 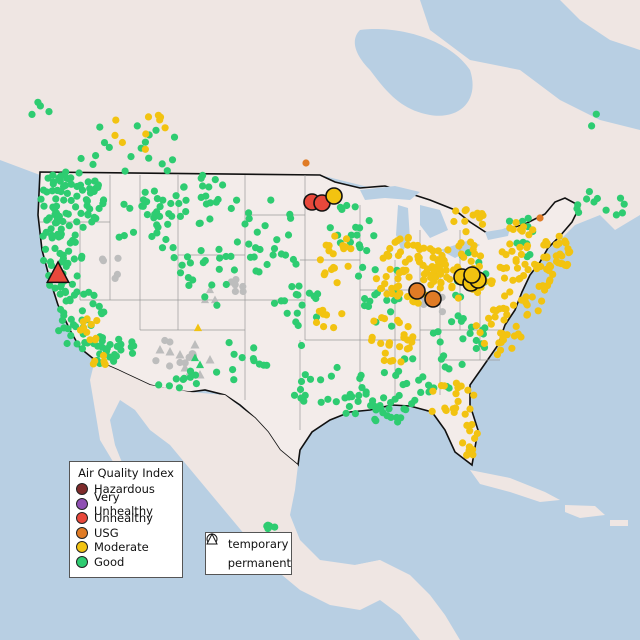 What do you see at coordinates (334, 196) in the screenshot?
I see `moderate-temporary-monitor` at bounding box center [334, 196].